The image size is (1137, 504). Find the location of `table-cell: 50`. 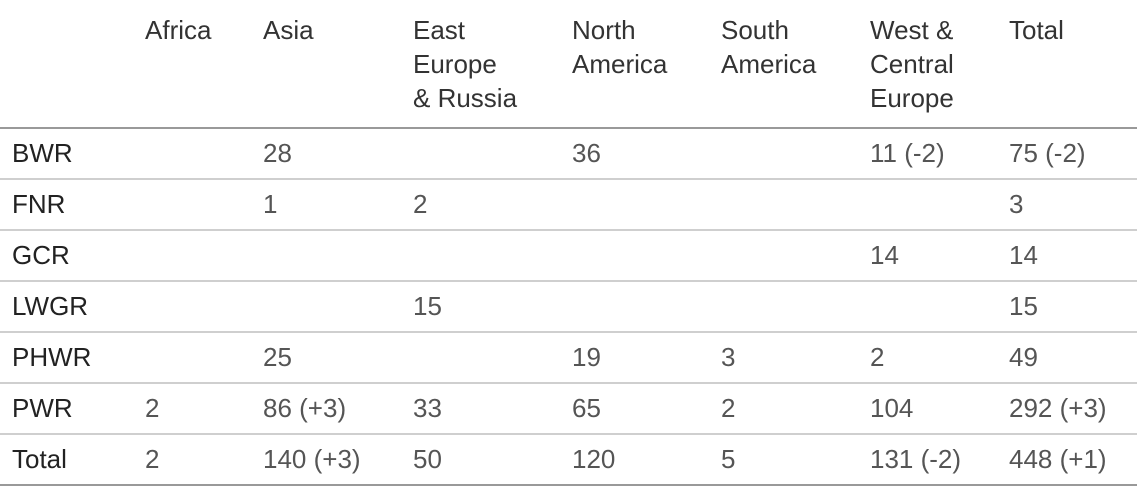

table-cell: 50 is located at coordinates (480, 460).